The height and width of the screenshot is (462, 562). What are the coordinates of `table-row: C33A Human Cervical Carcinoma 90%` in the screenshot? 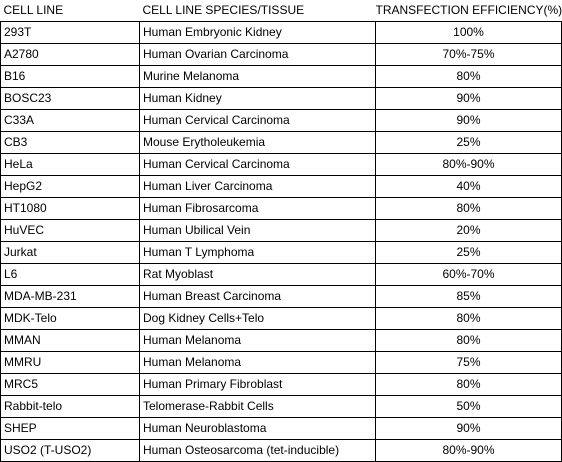 It's located at (281, 120).